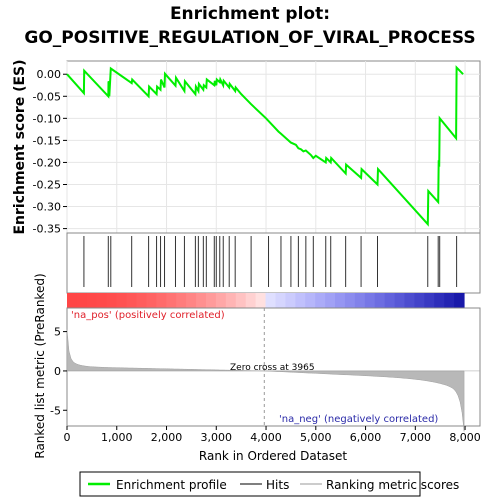  I want to click on x-axis-label: Rank in Ordered Dataset, so click(273, 456).